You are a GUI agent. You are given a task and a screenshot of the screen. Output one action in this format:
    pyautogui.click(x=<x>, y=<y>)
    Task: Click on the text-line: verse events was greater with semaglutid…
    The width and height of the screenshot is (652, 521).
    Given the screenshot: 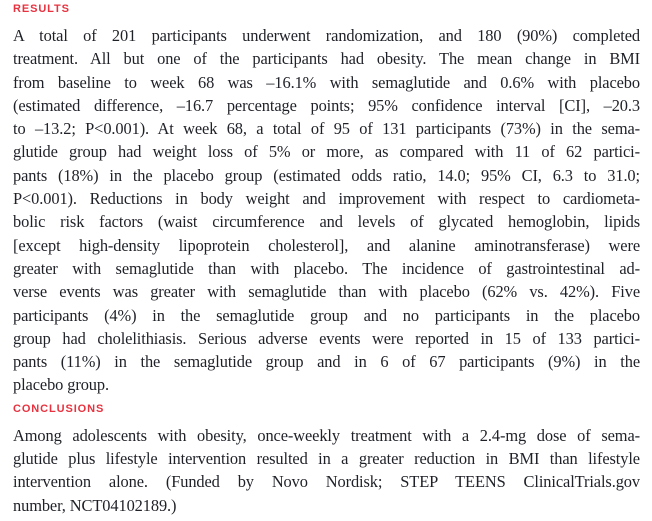 What is the action you would take?
    pyautogui.click(x=326, y=292)
    